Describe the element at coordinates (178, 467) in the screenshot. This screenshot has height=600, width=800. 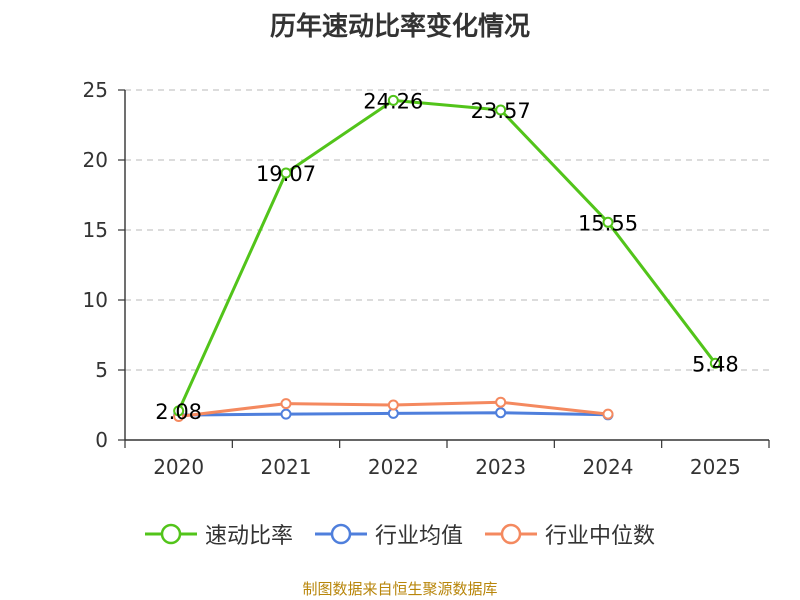
I see `x-tick-label: 2020` at that location.